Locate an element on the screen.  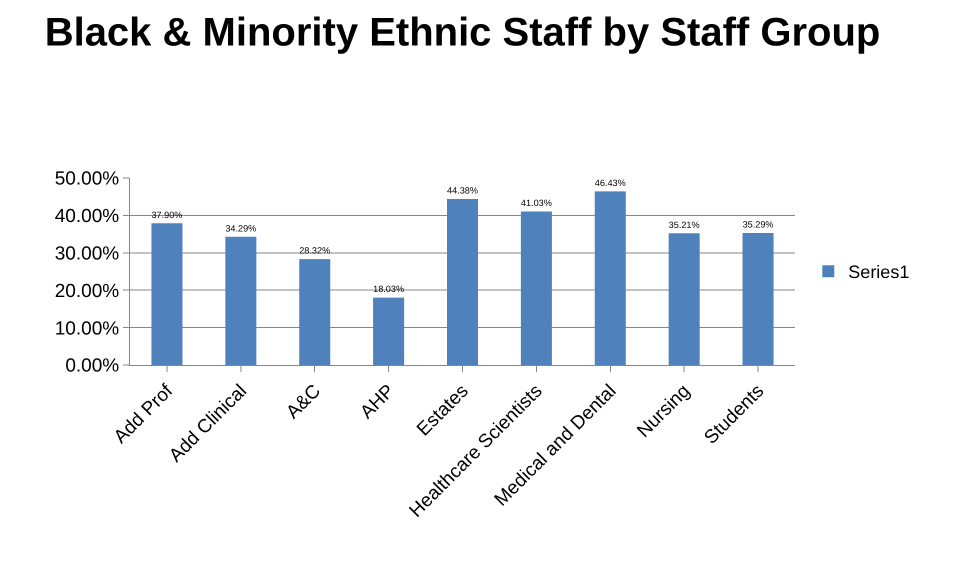
y-tick-label: 40.00% is located at coordinates (87, 217).